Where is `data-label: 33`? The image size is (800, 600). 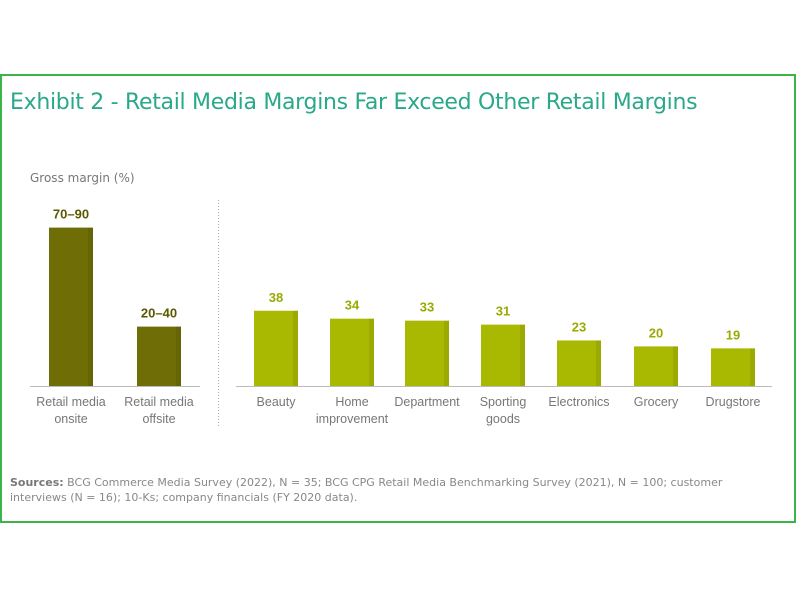
data-label: 33 is located at coordinates (427, 307).